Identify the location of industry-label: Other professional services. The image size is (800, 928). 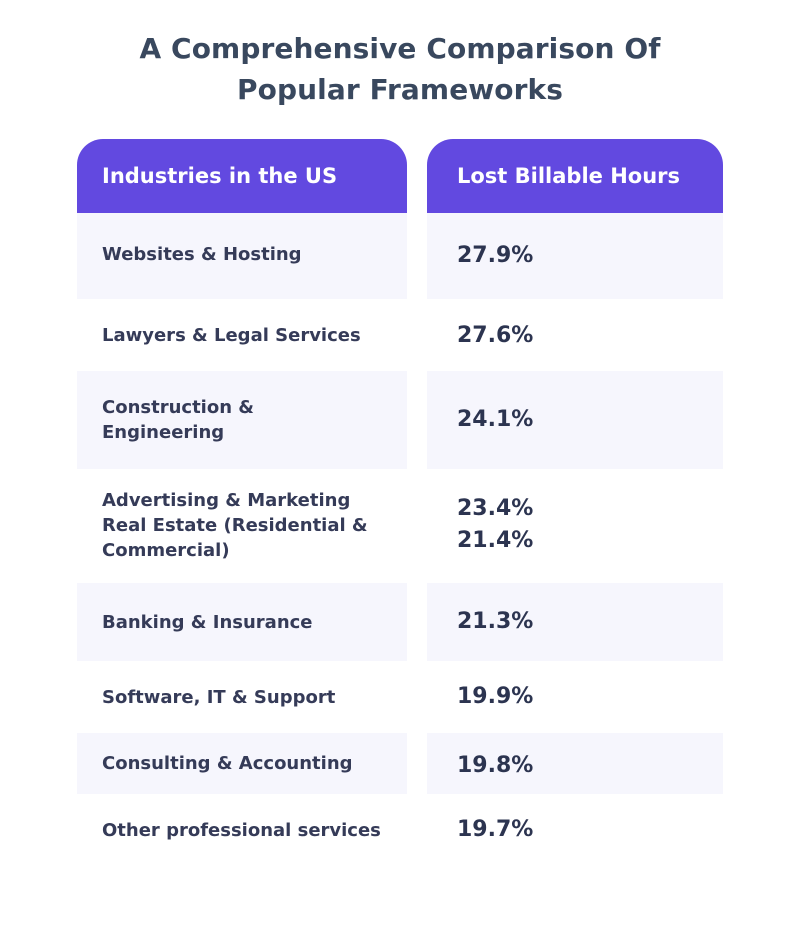
(241, 830).